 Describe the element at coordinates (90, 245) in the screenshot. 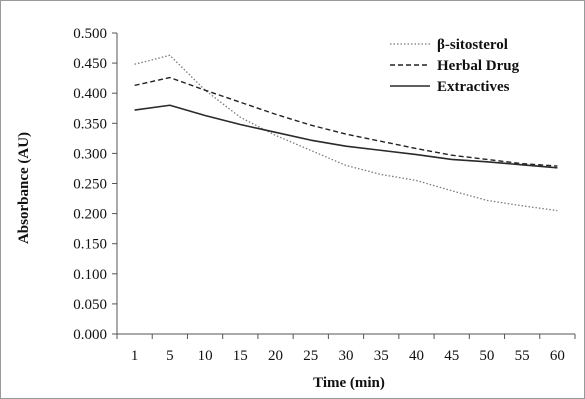

I see `y-tick-label: 0.150` at that location.